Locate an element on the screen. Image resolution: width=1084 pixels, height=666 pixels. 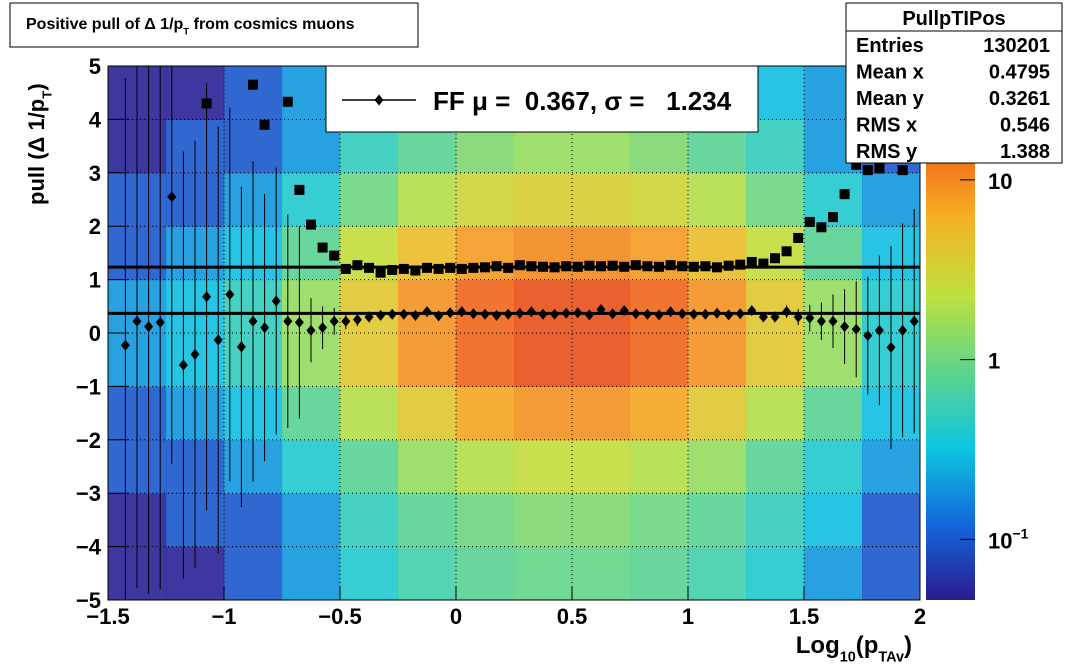
x-axis-title-part: ) is located at coordinates (908, 645).